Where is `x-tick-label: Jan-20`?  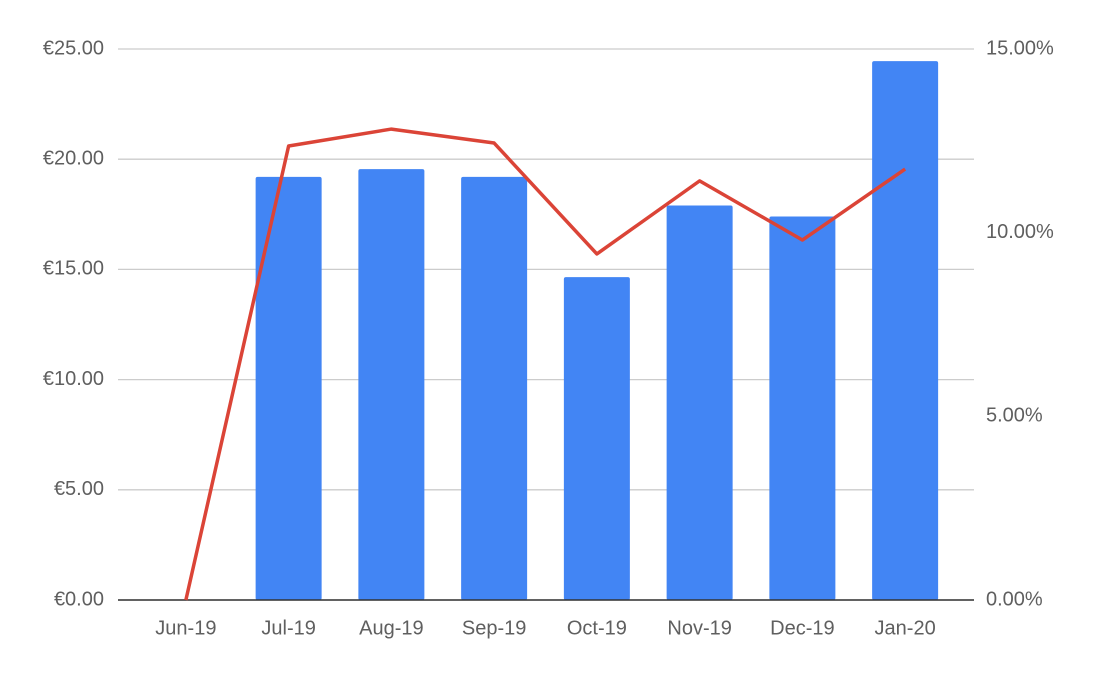 x-tick-label: Jan-20 is located at coordinates (905, 628).